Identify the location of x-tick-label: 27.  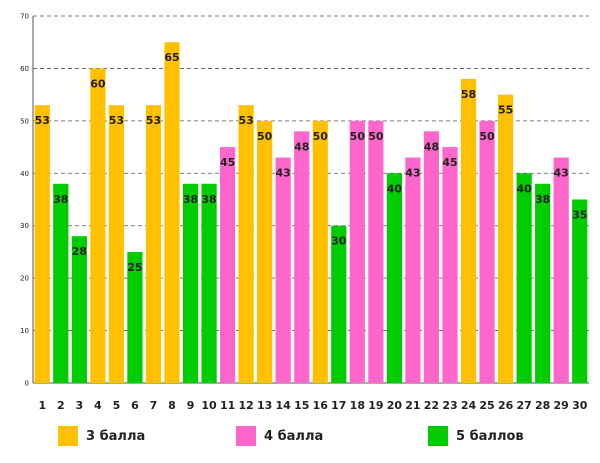
(523, 405).